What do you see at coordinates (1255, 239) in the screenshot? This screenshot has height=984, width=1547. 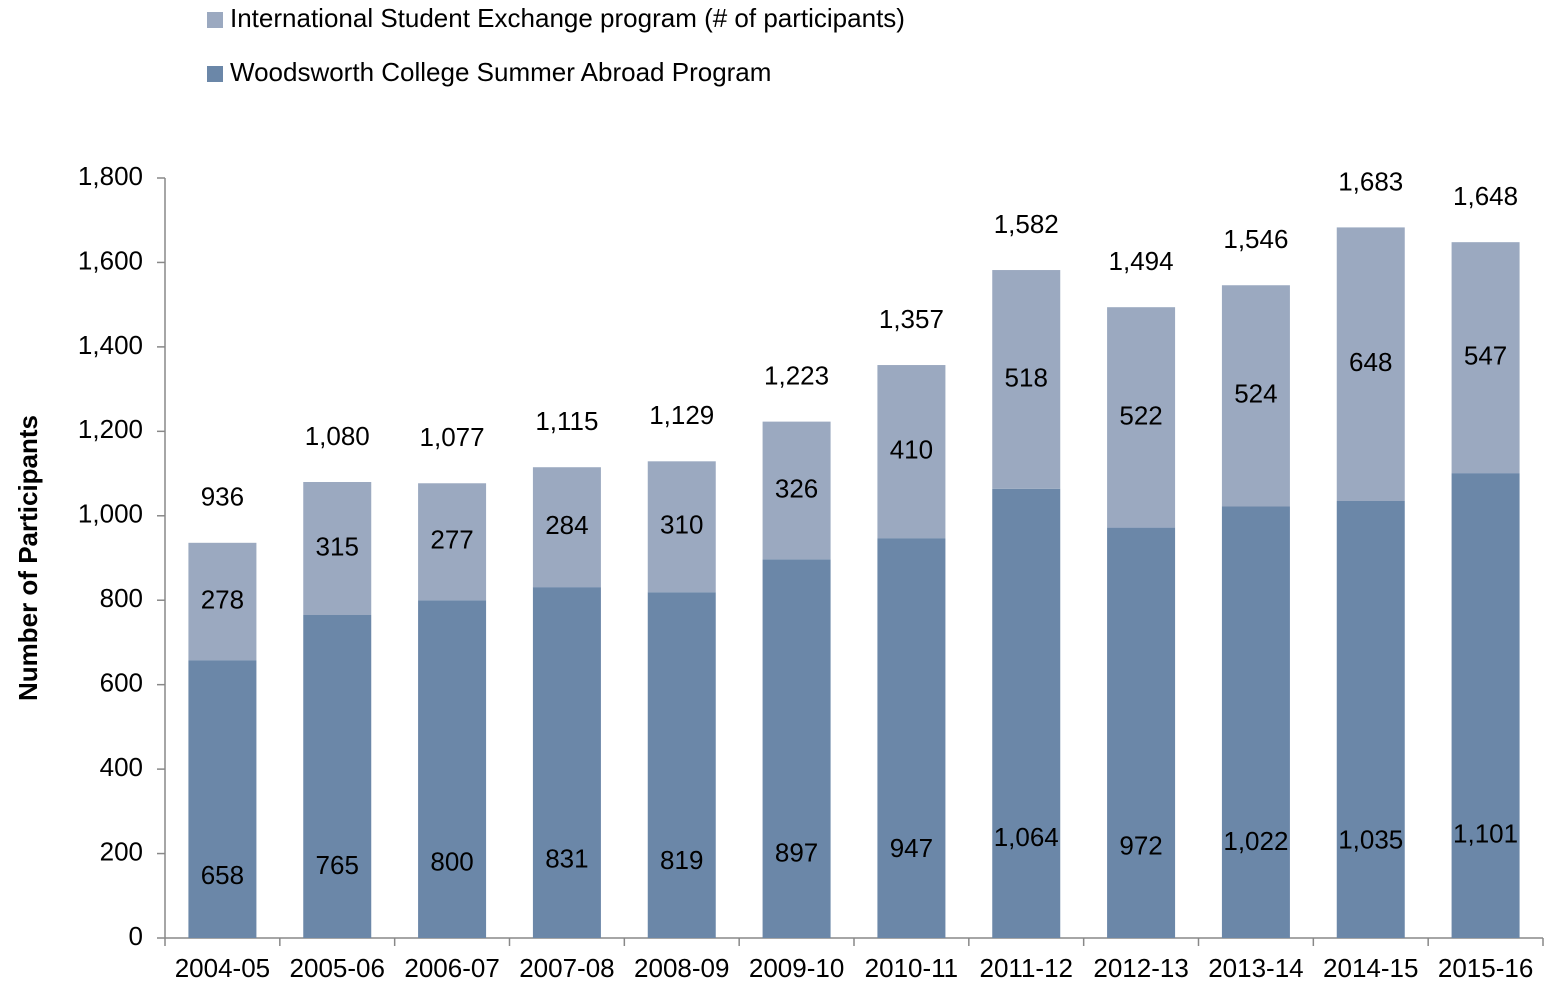 I see `total-label: 1,546` at bounding box center [1255, 239].